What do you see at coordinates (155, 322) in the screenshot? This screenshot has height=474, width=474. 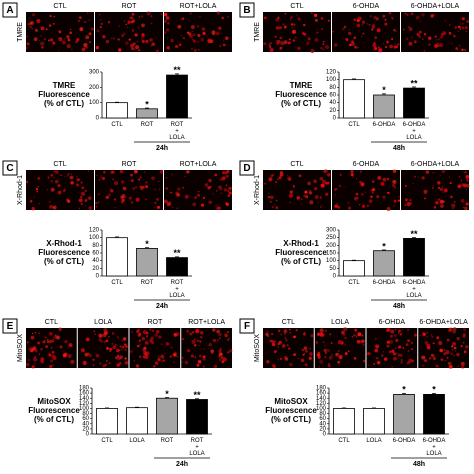 I see `image-label: ROT` at bounding box center [155, 322].